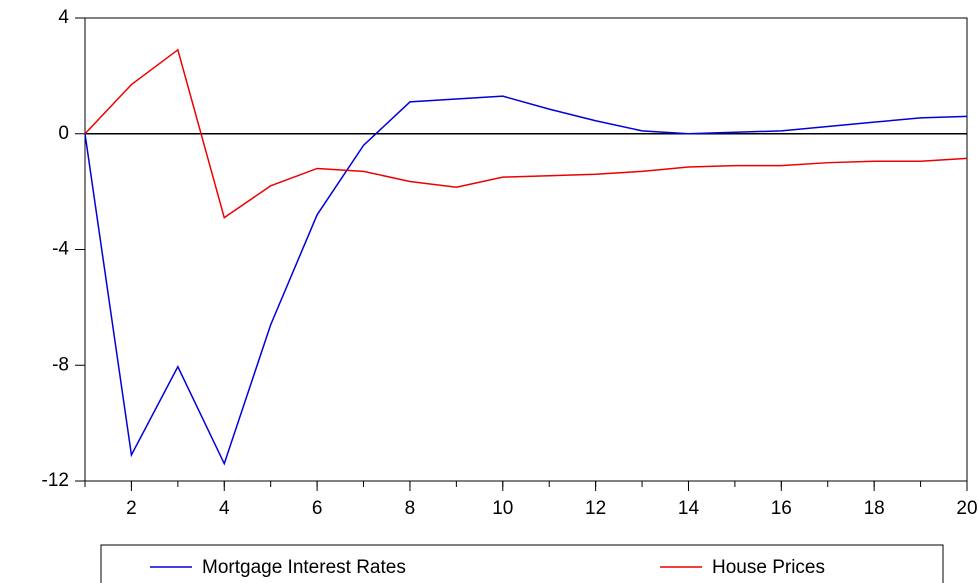 The height and width of the screenshot is (583, 979). Describe the element at coordinates (502, 508) in the screenshot. I see `x-tick-label: 10` at that location.